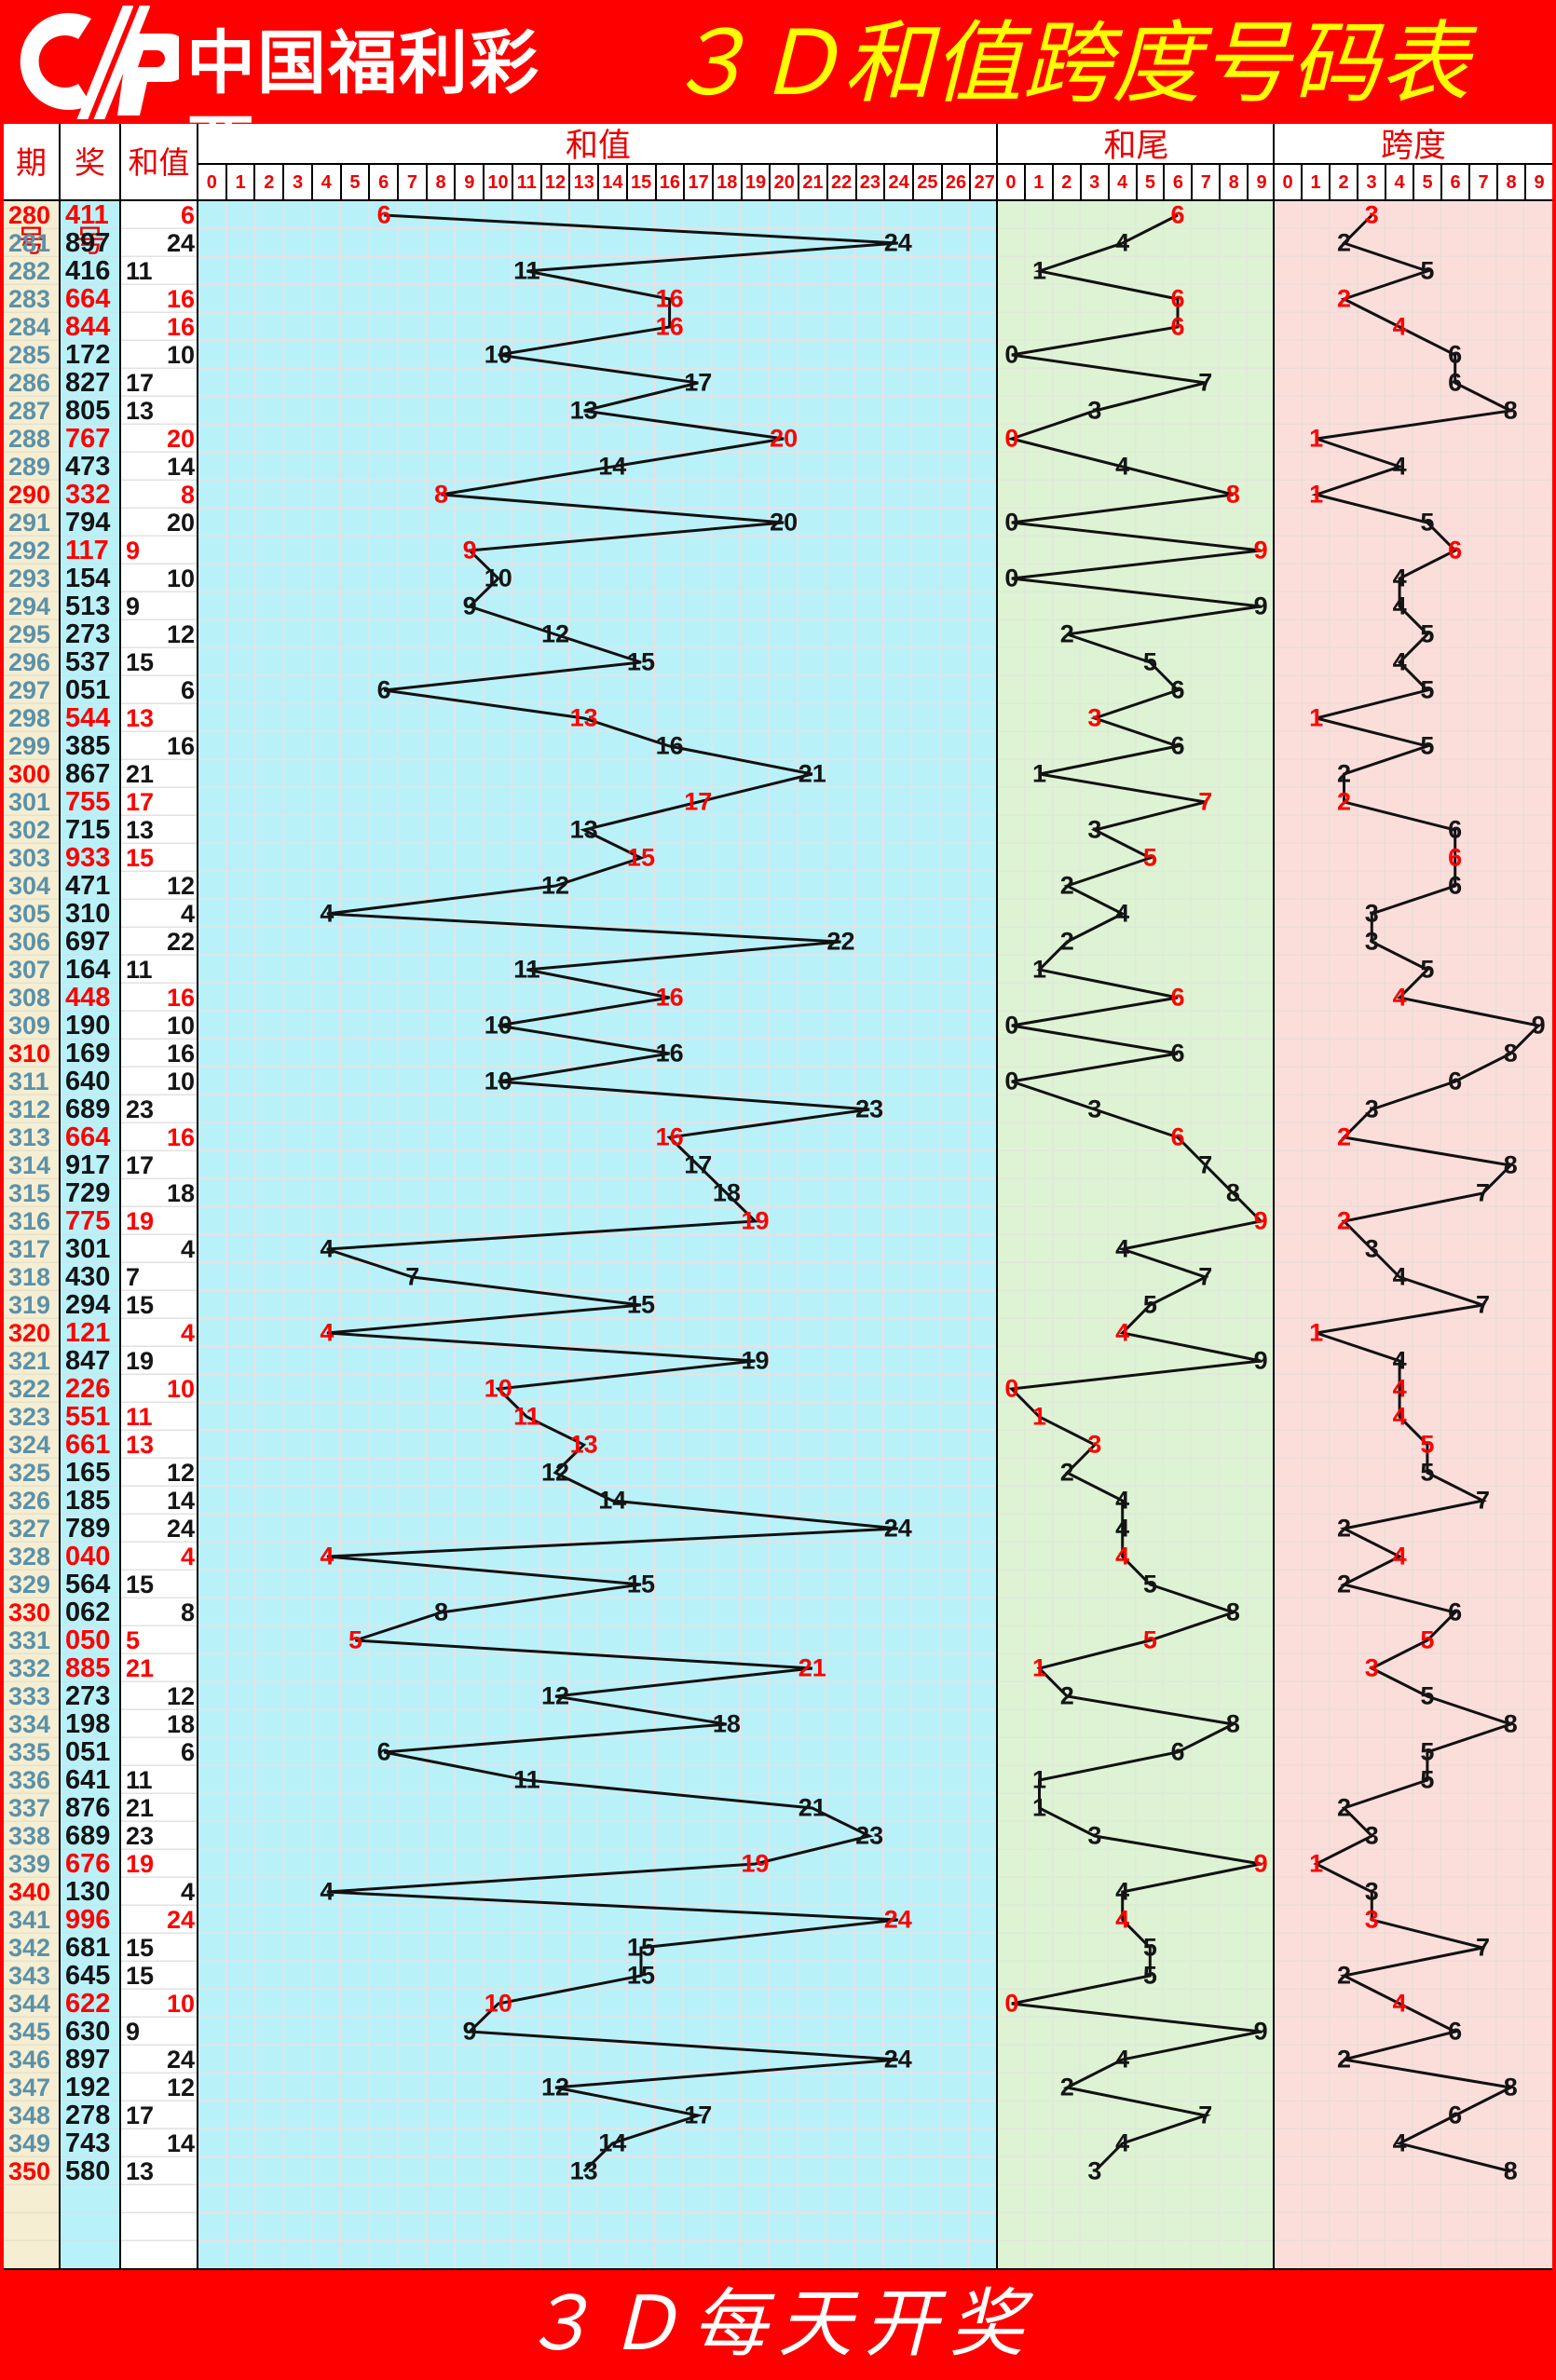 Image resolution: width=1556 pixels, height=2380 pixels. I want to click on sum-axis-tick: 8, so click(442, 183).